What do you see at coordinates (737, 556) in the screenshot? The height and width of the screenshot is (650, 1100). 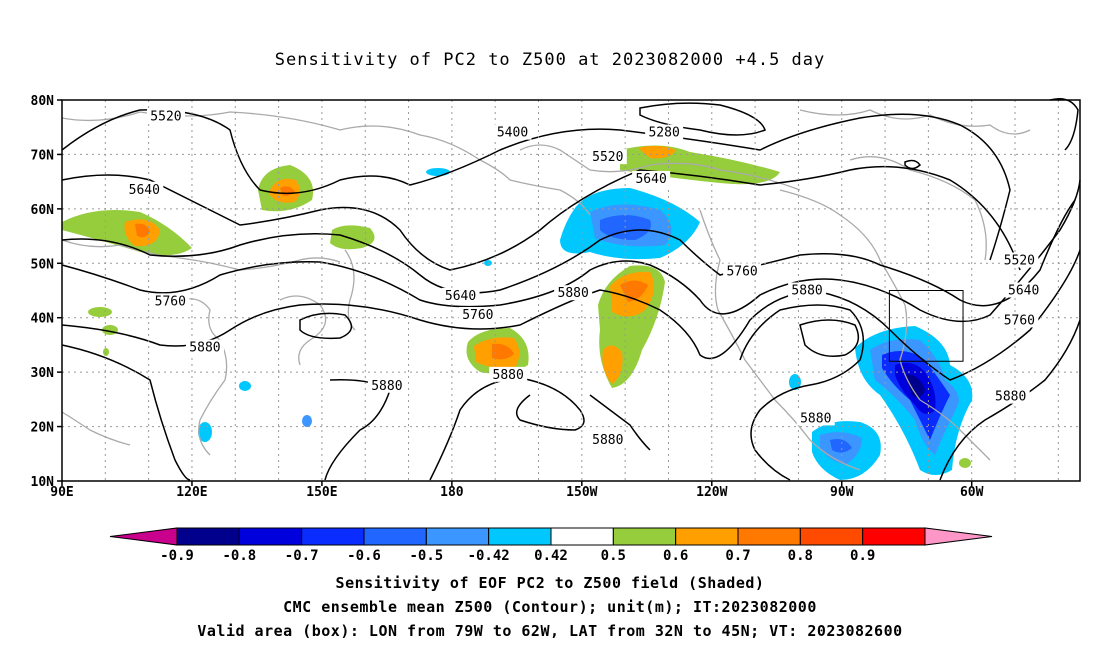 I see `colorbar-label: 0.7` at bounding box center [737, 556].